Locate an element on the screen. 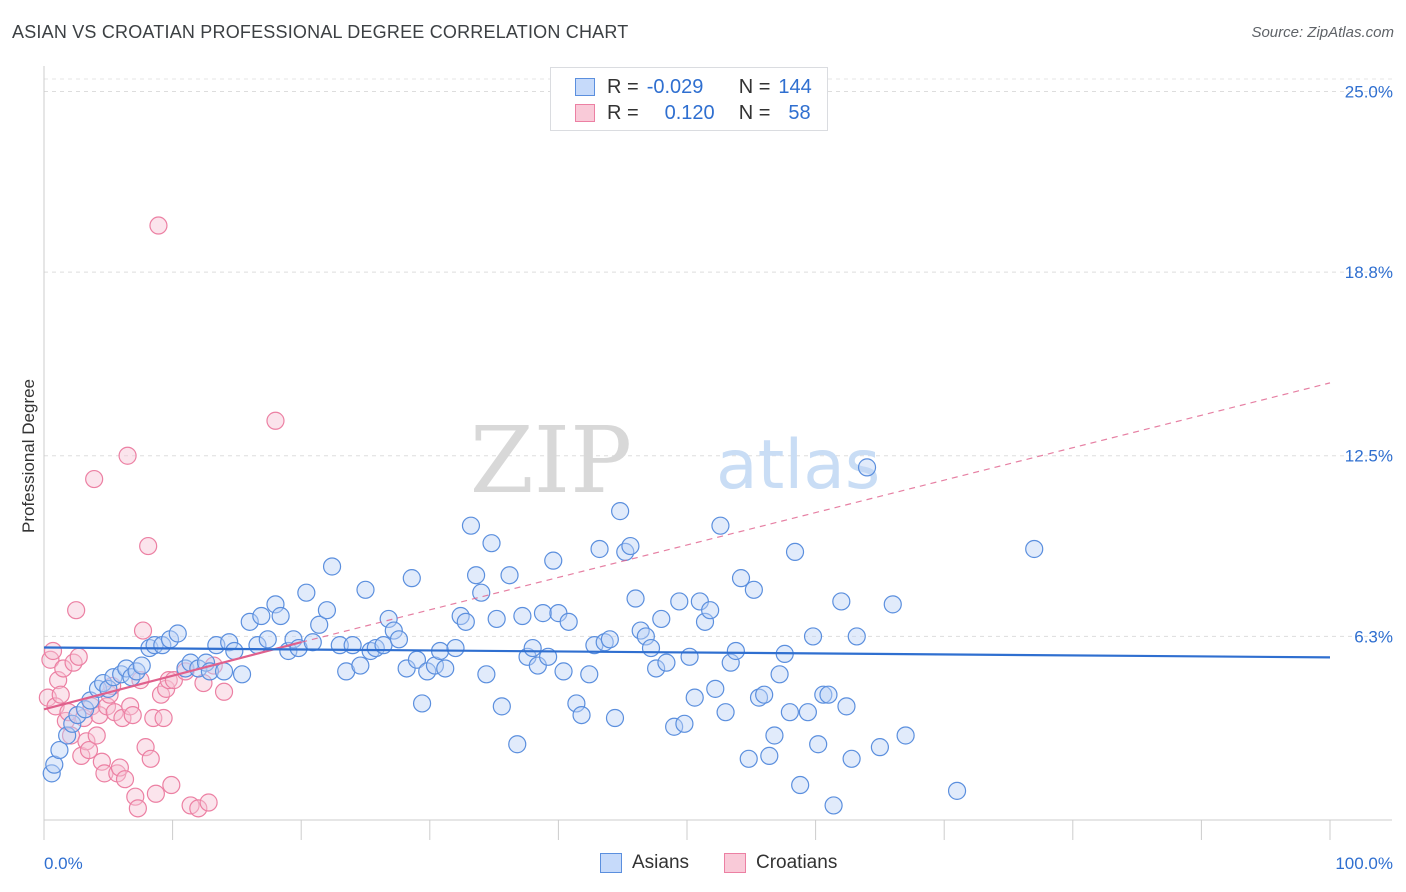  legend-swatch-asians is located at coordinates (611, 863).